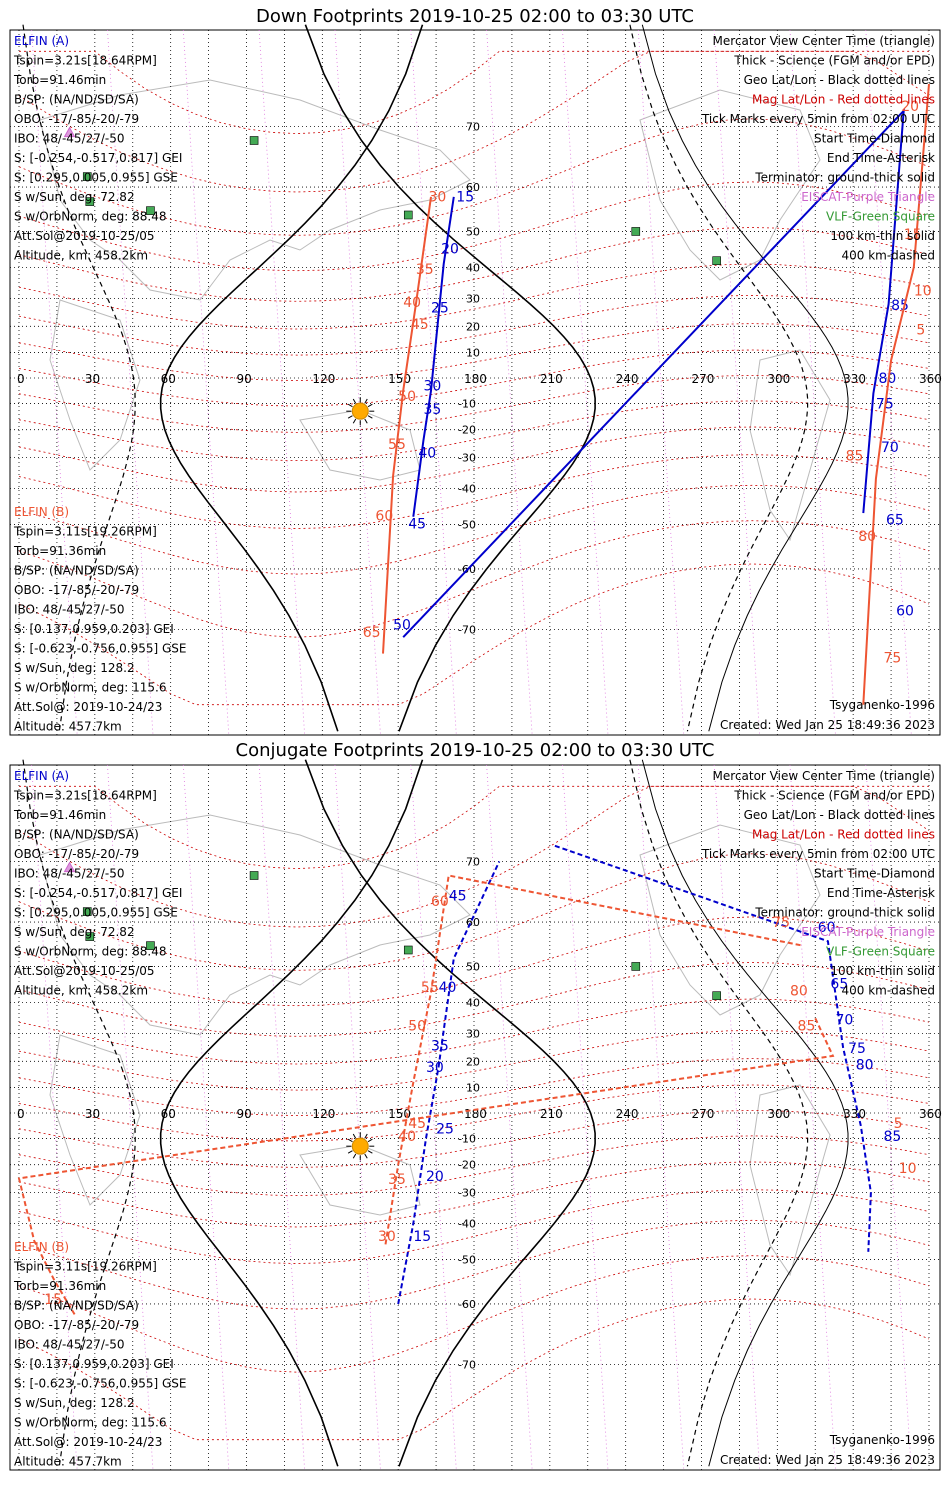  I want to click on legend-entry: Start Time-Diamond, so click(874, 139).